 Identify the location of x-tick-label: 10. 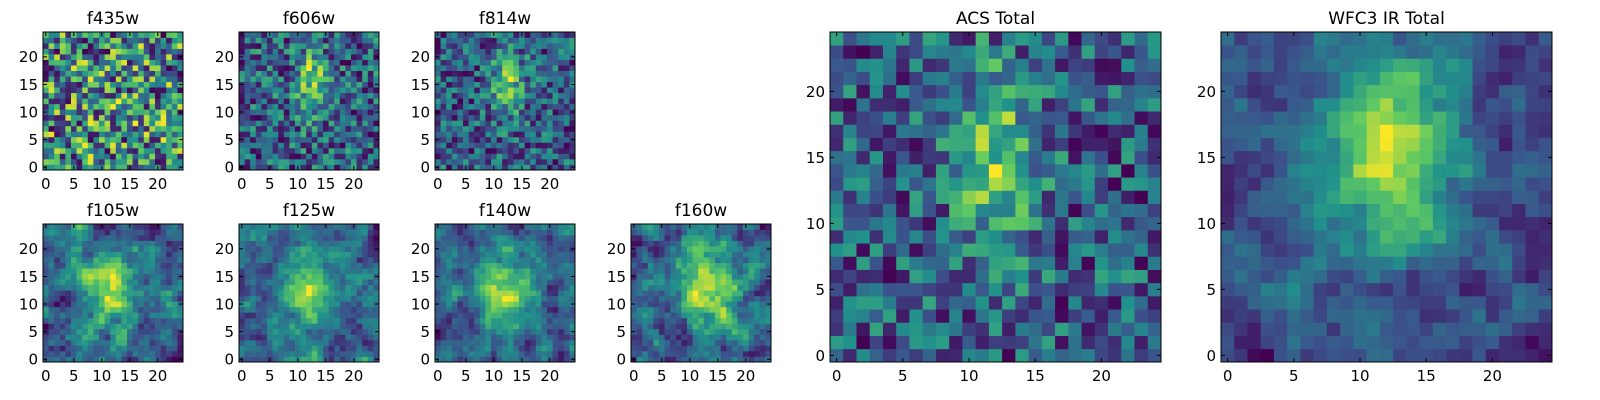
(101, 184).